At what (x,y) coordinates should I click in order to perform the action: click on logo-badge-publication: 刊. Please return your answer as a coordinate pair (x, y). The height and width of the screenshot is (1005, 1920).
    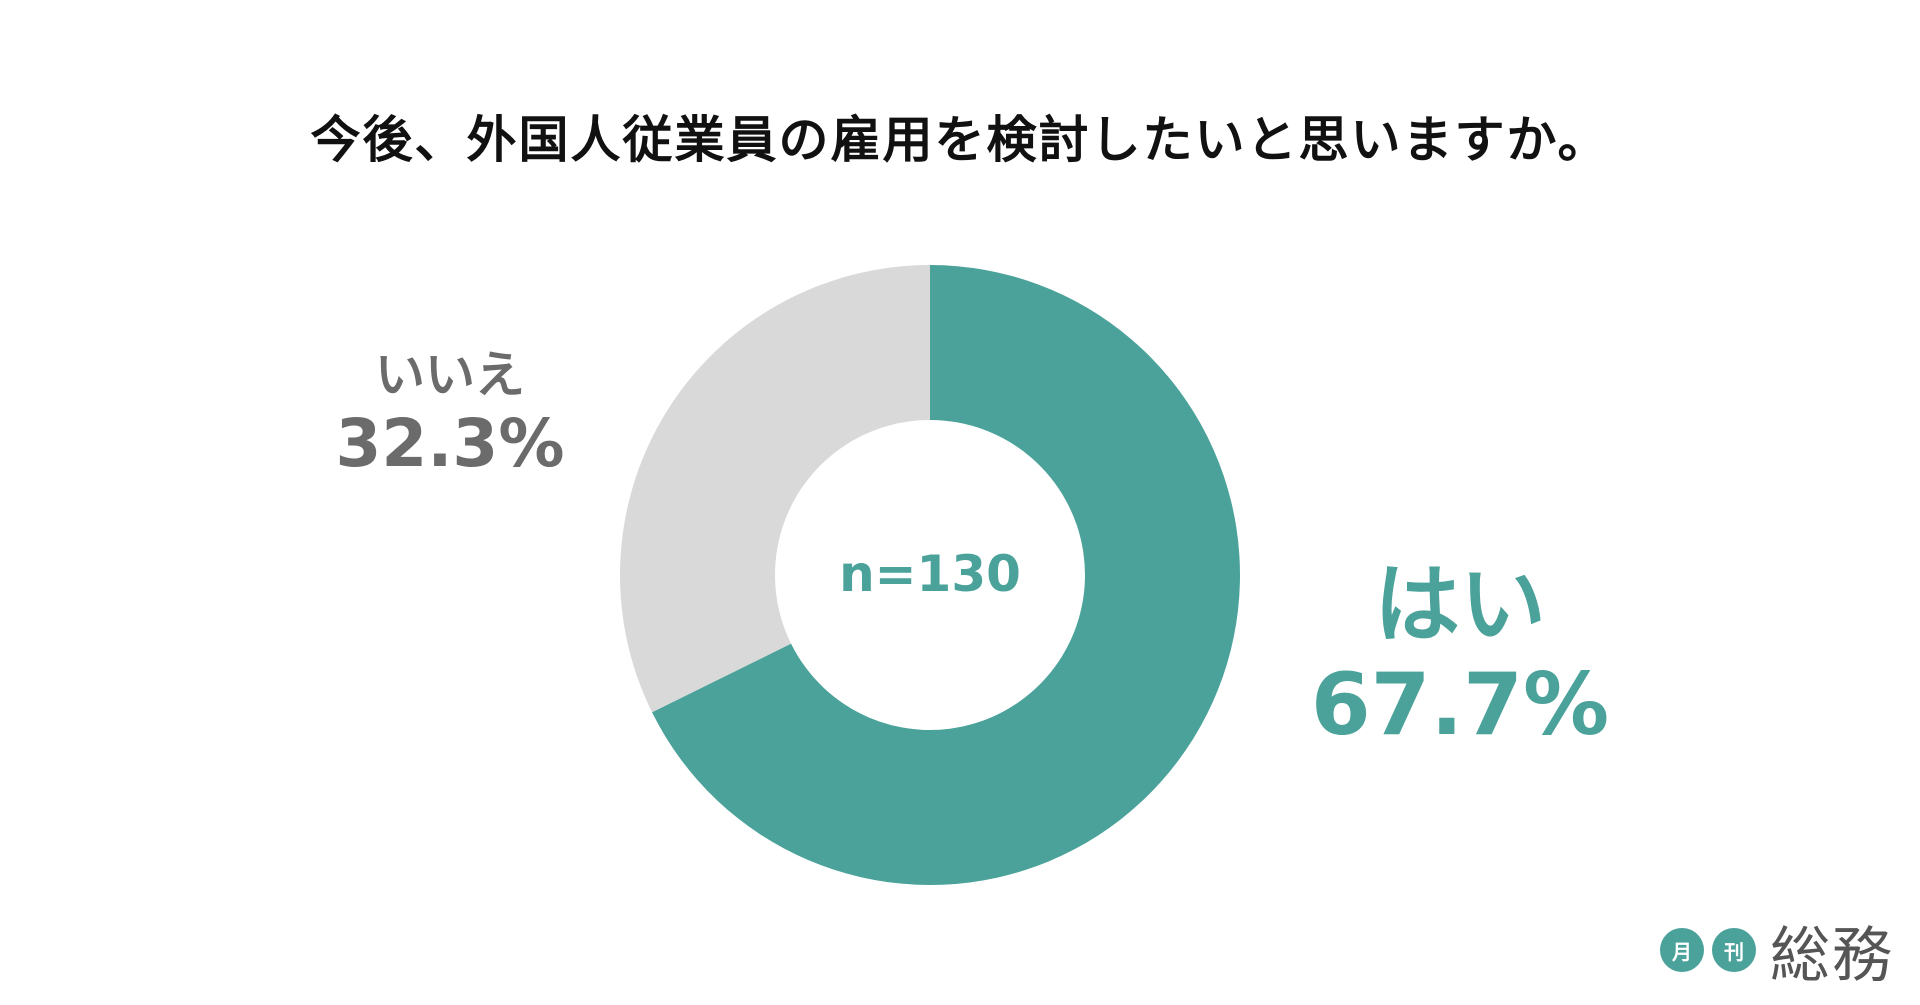
    Looking at the image, I should click on (1734, 950).